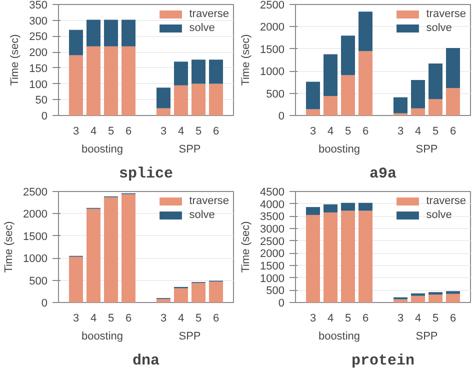 The width and height of the screenshot is (474, 374). What do you see at coordinates (383, 174) in the screenshot?
I see `text: a9a` at bounding box center [383, 174].